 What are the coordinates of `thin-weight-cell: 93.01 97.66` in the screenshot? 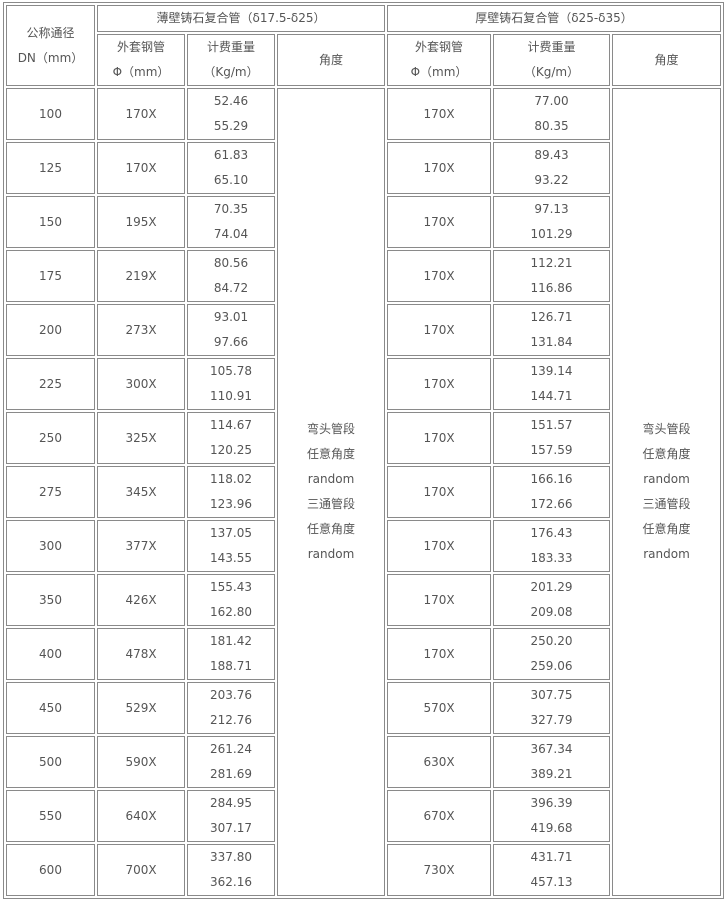 It's located at (231, 330).